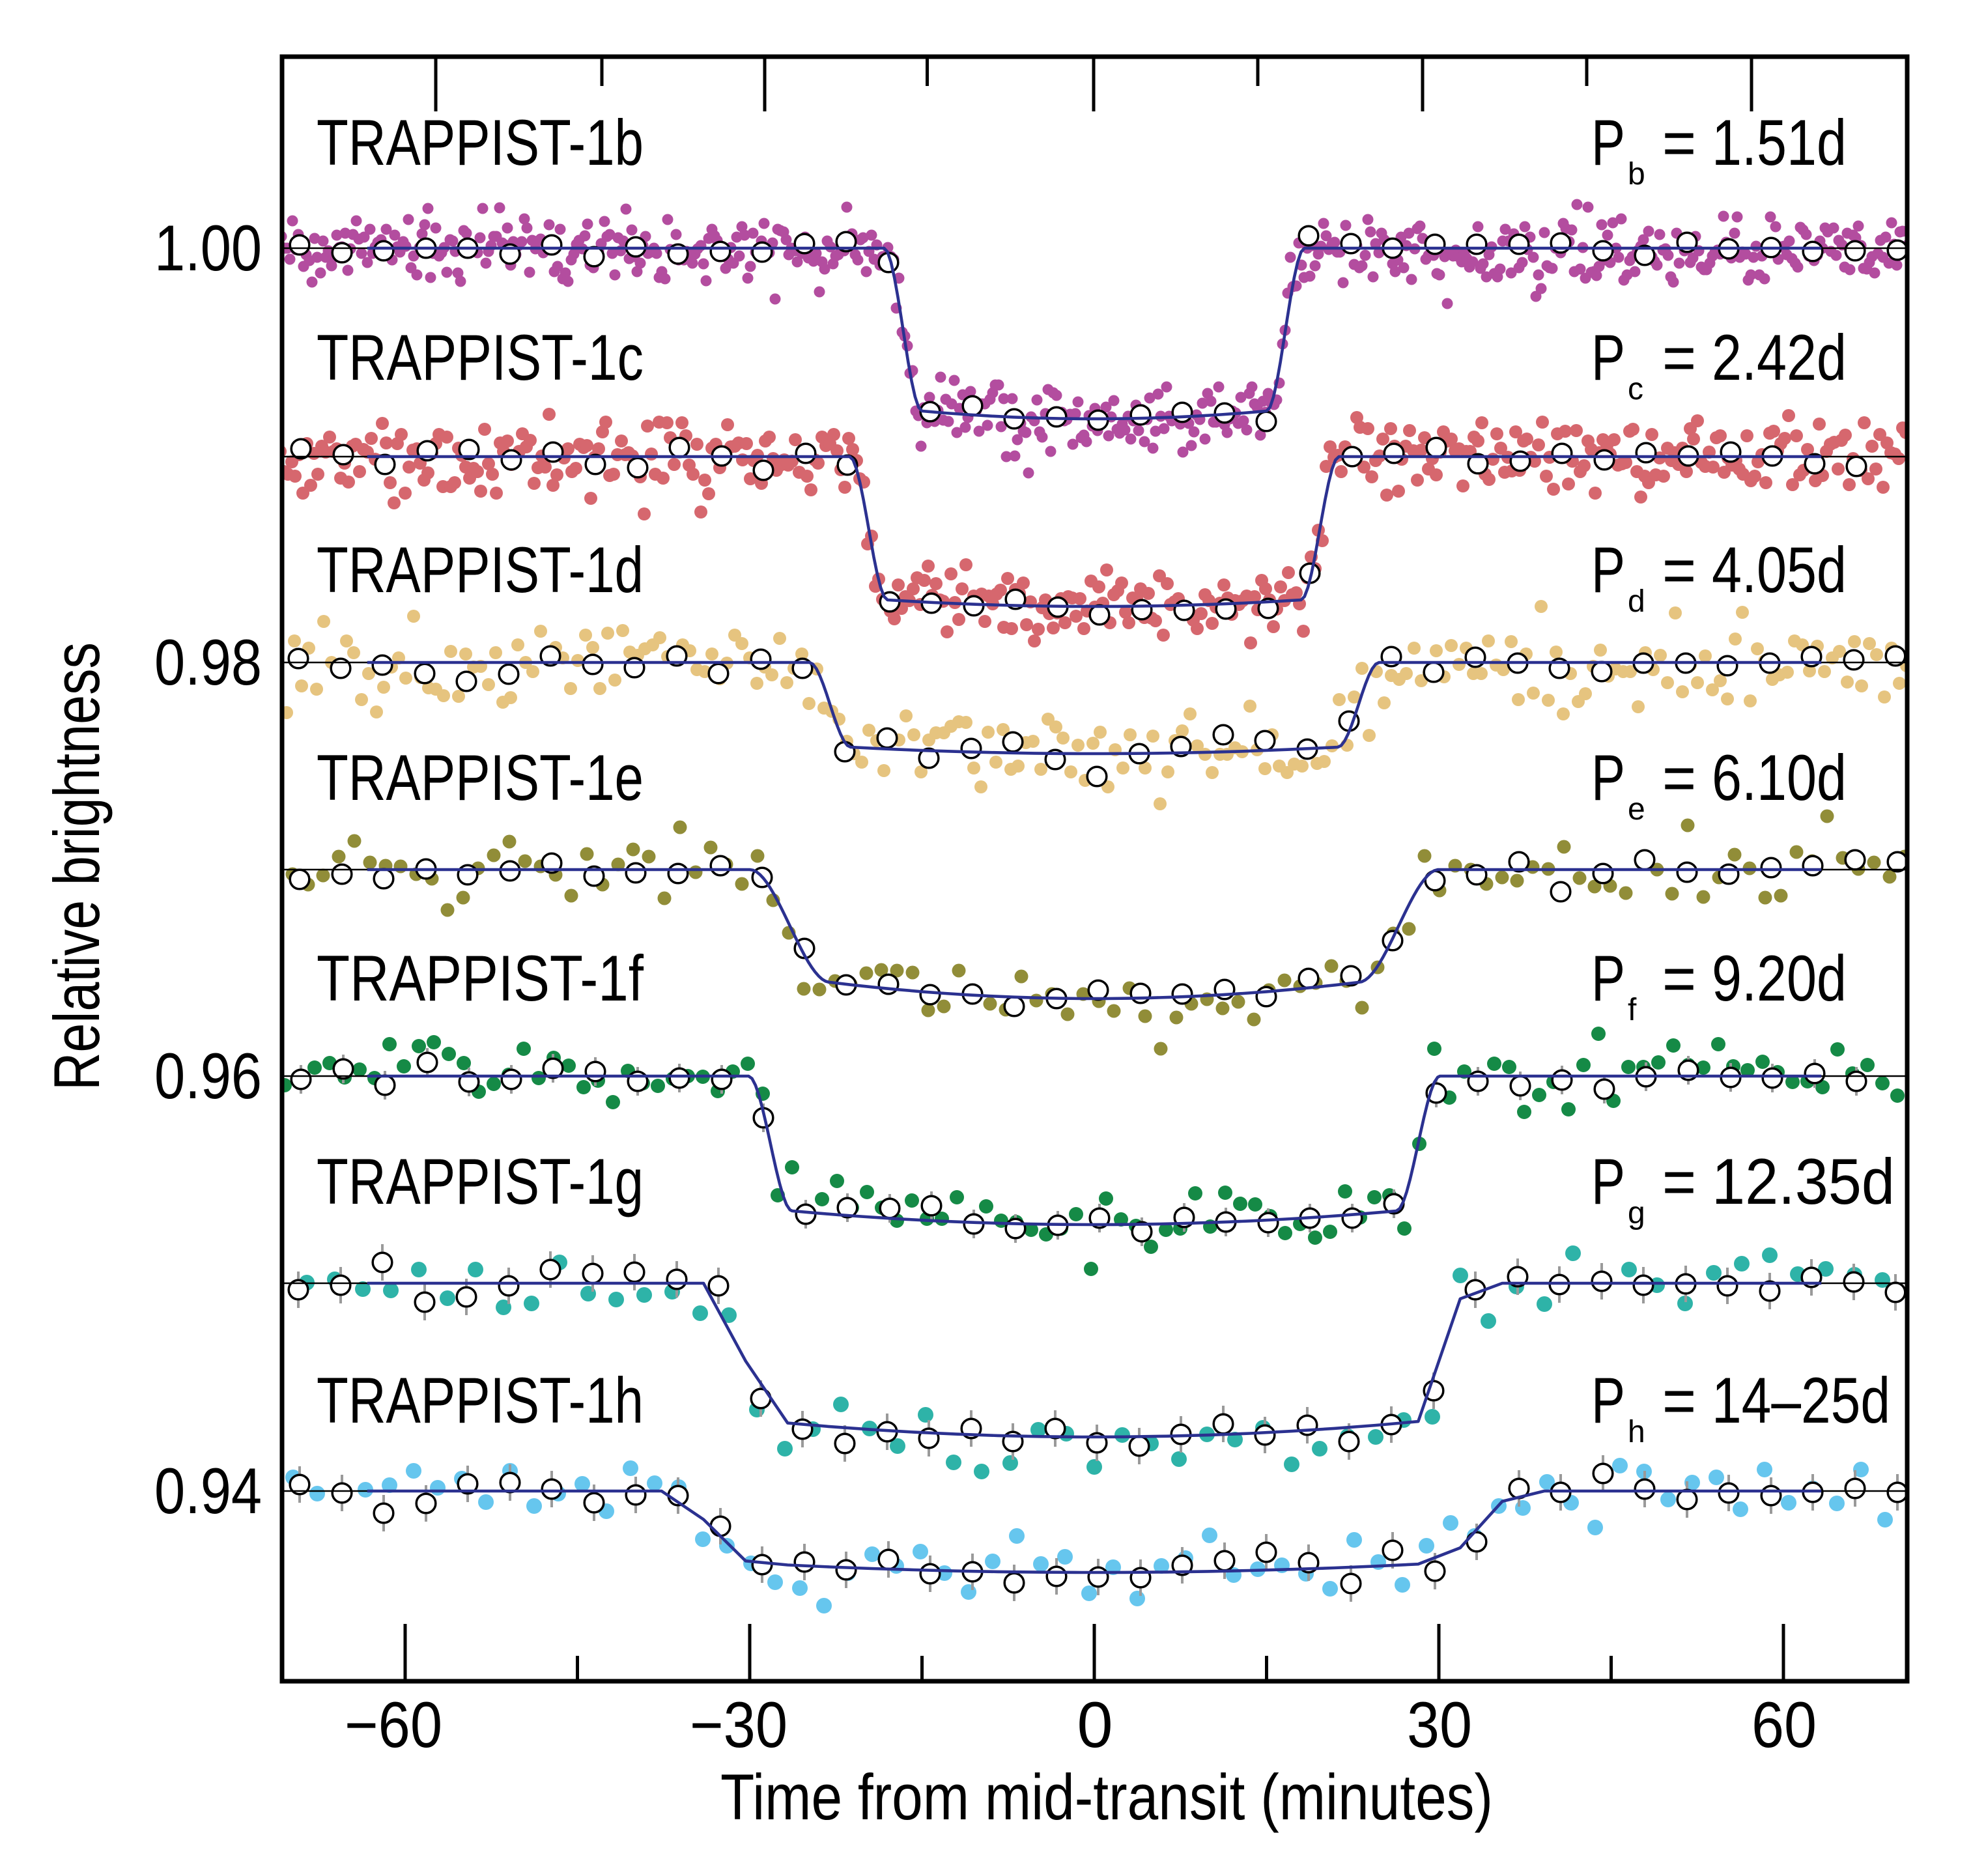 The width and height of the screenshot is (1986, 1876). Describe the element at coordinates (738, 1725) in the screenshot. I see `svg-text: −30` at that location.